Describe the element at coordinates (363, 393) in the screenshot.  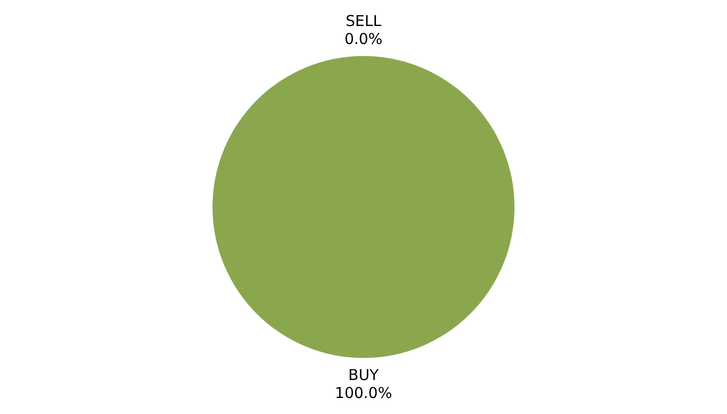
I see `data-label: 100.0%` at that location.